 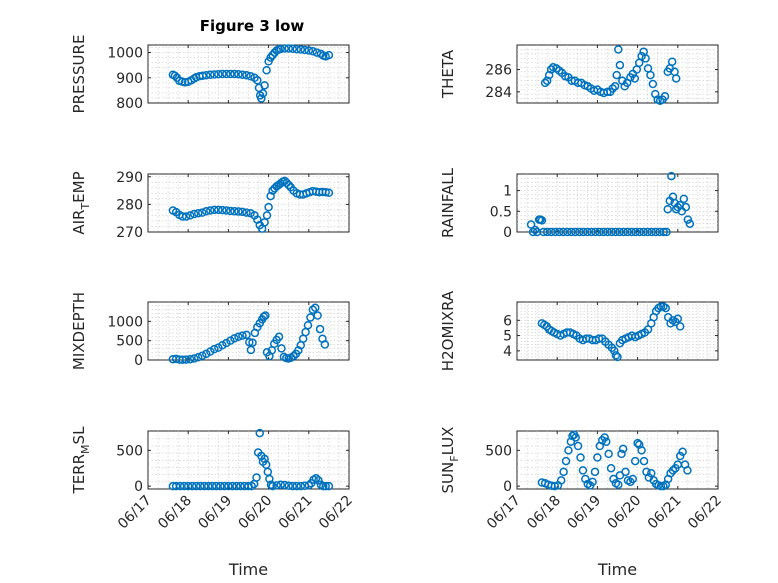 What do you see at coordinates (252, 26) in the screenshot?
I see `figure-title: Figure 3 low` at bounding box center [252, 26].